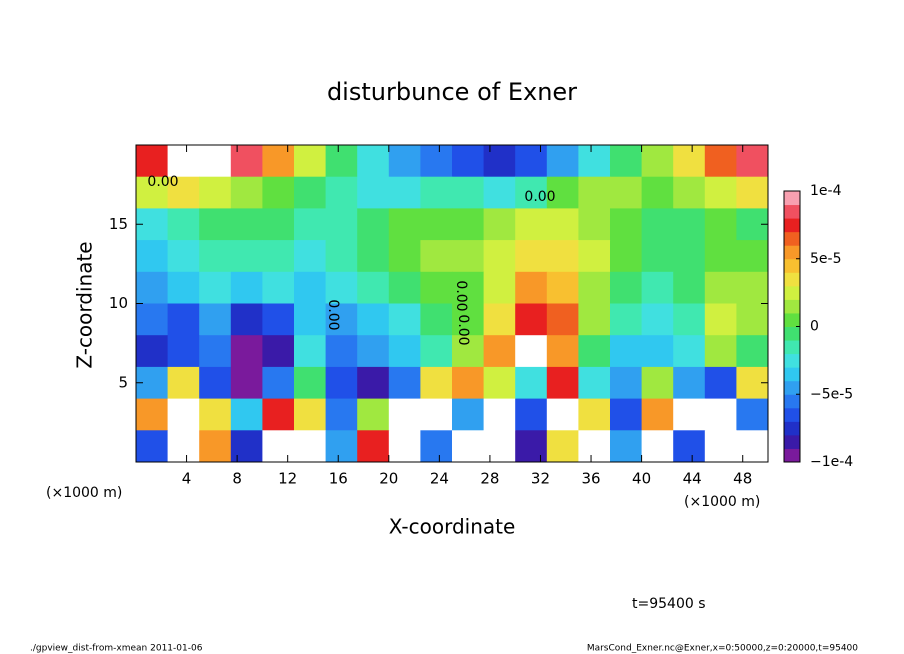  What do you see at coordinates (85, 304) in the screenshot?
I see `y-axis-label: Z-coordinate` at bounding box center [85, 304].